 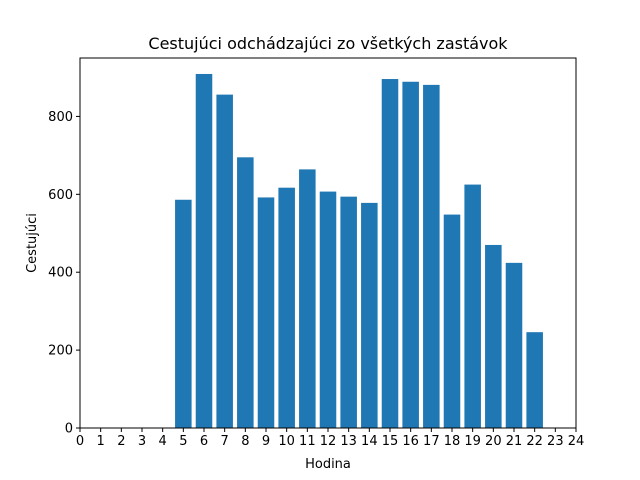 What do you see at coordinates (555, 441) in the screenshot?
I see `x-tick-label: 23` at bounding box center [555, 441].